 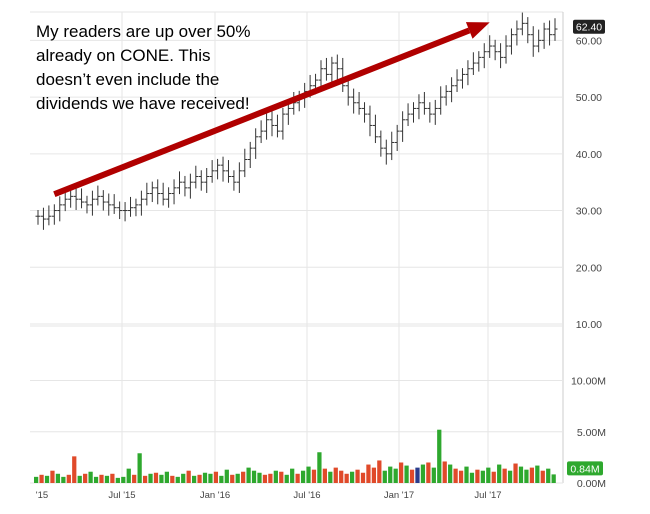 I want to click on annotation-line: already on CONE. This, so click(x=123, y=55).